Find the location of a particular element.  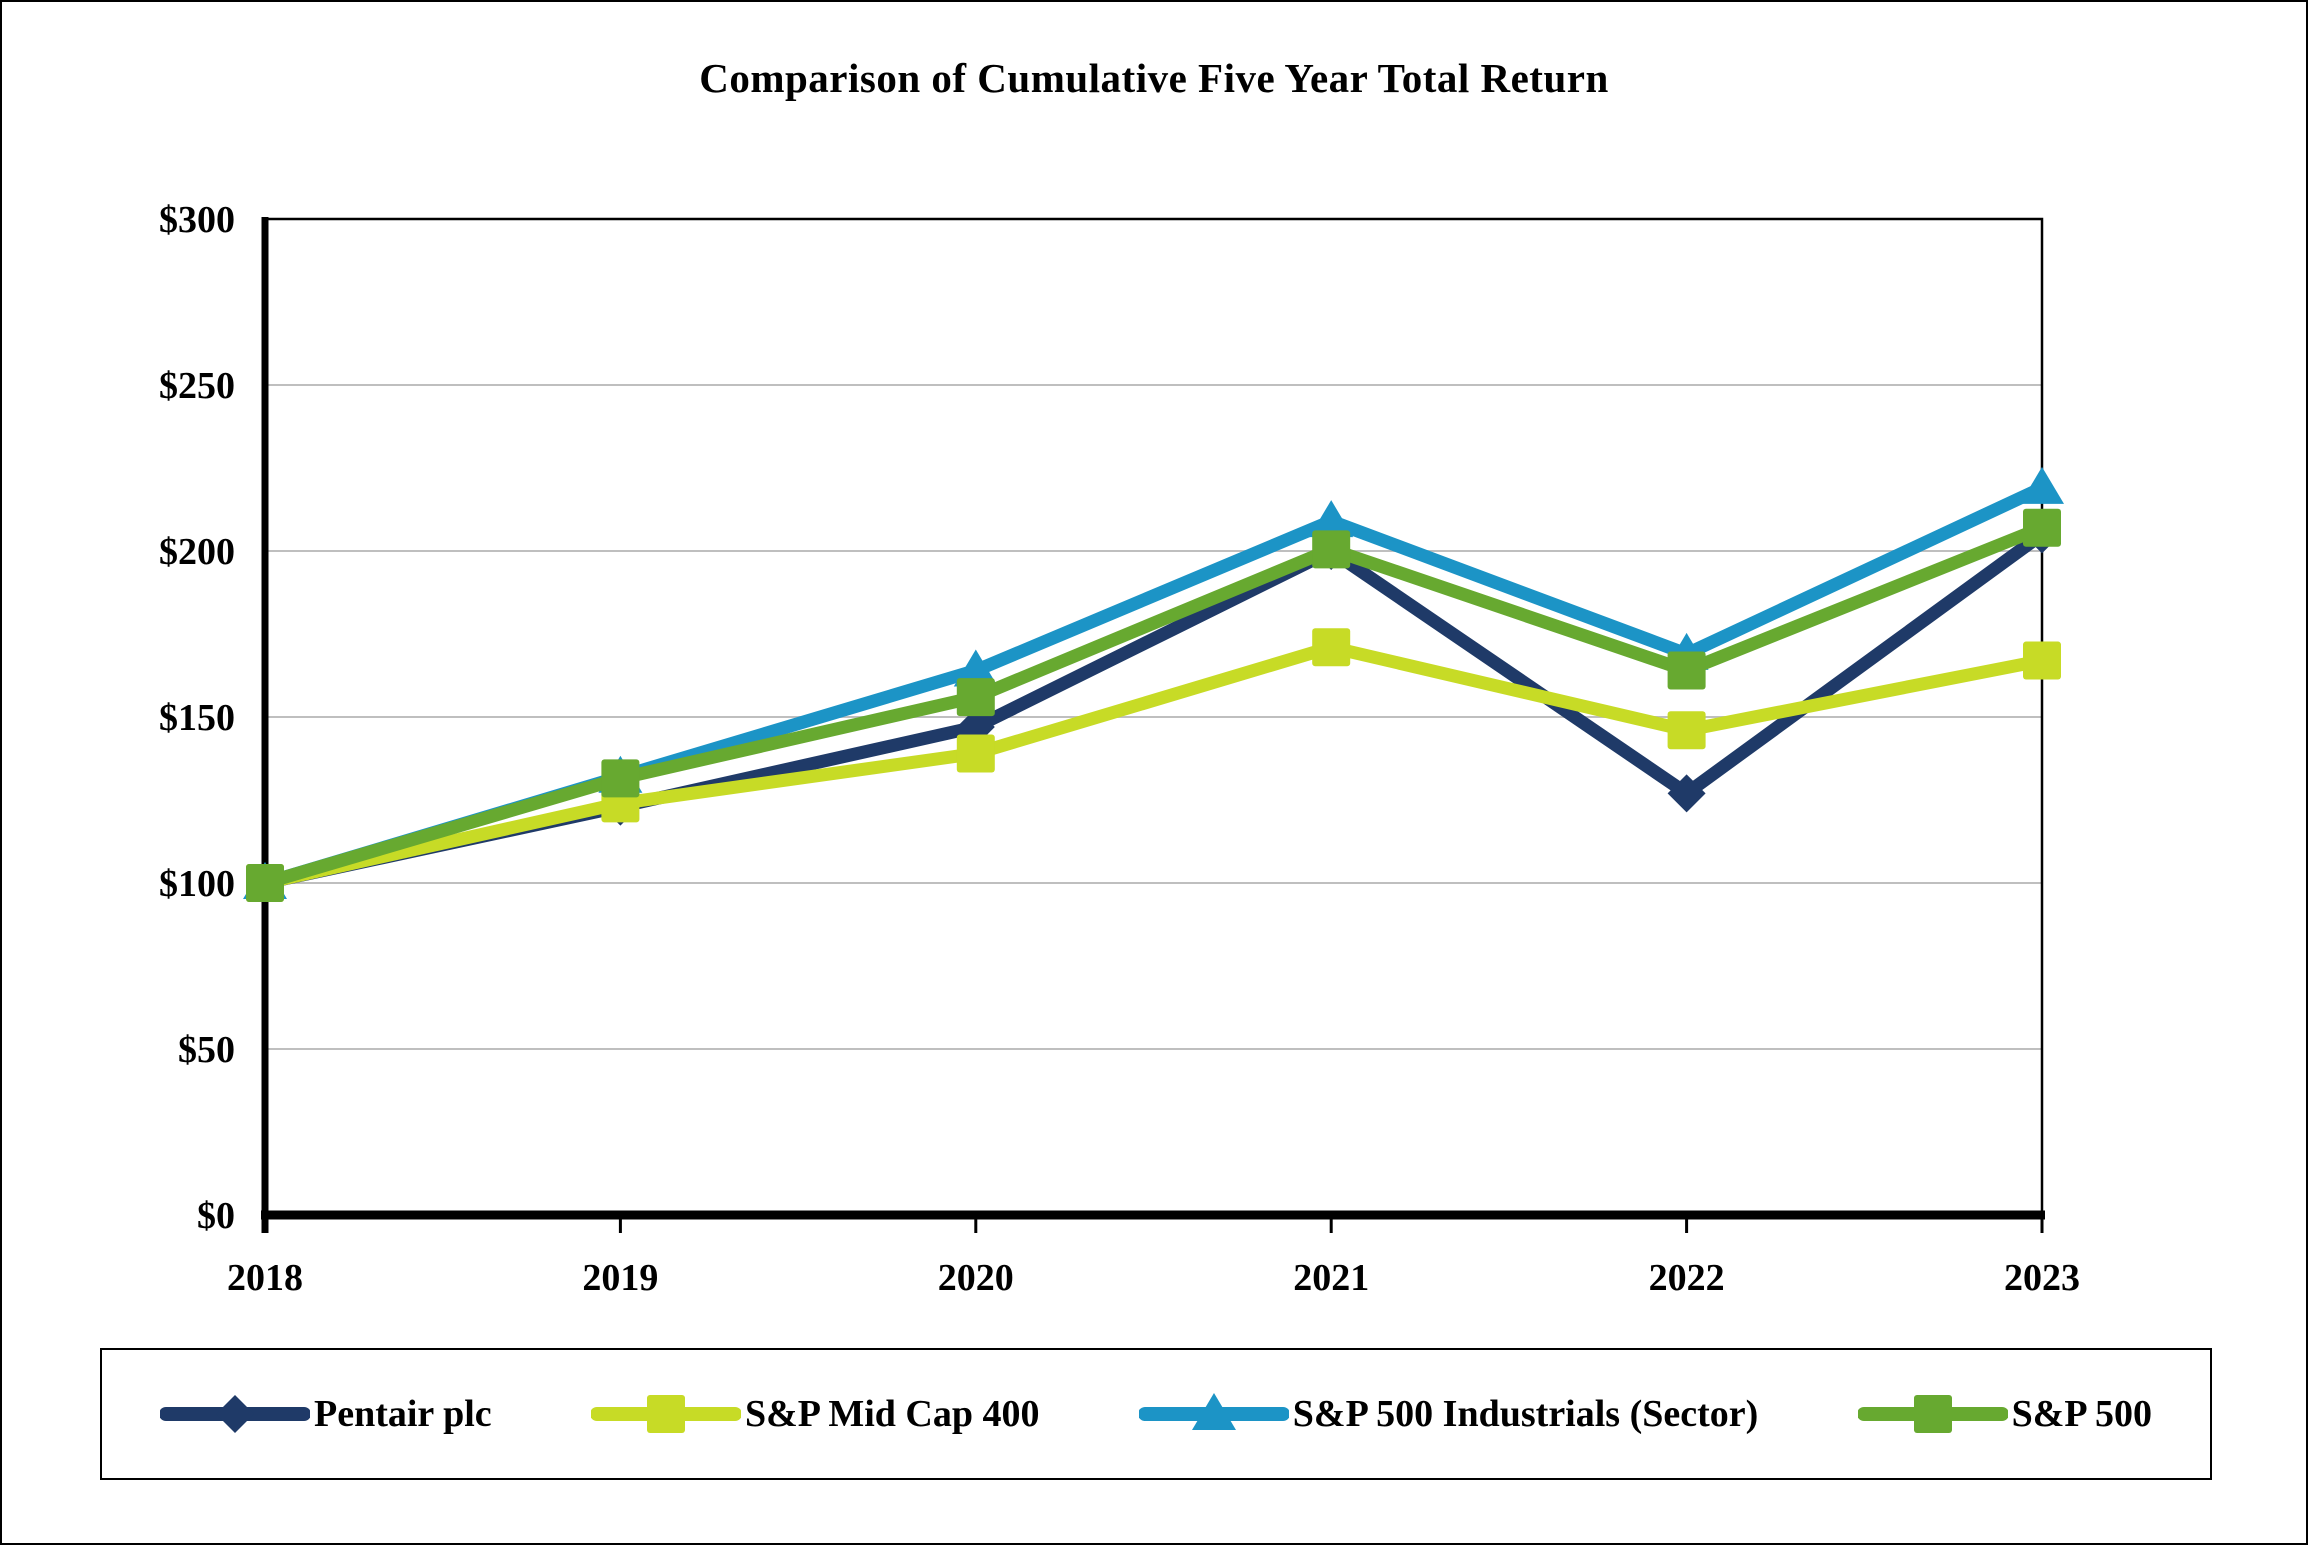

legend-swatch-triangle-icon is located at coordinates (1213, 1411).